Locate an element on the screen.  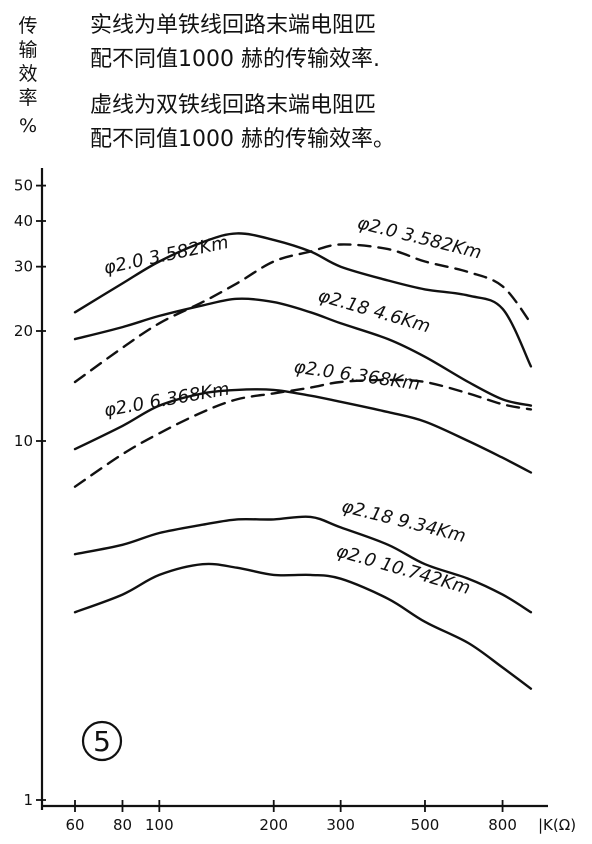
series-label-3: φ2.0 6.368Km is located at coordinates (166, 400).